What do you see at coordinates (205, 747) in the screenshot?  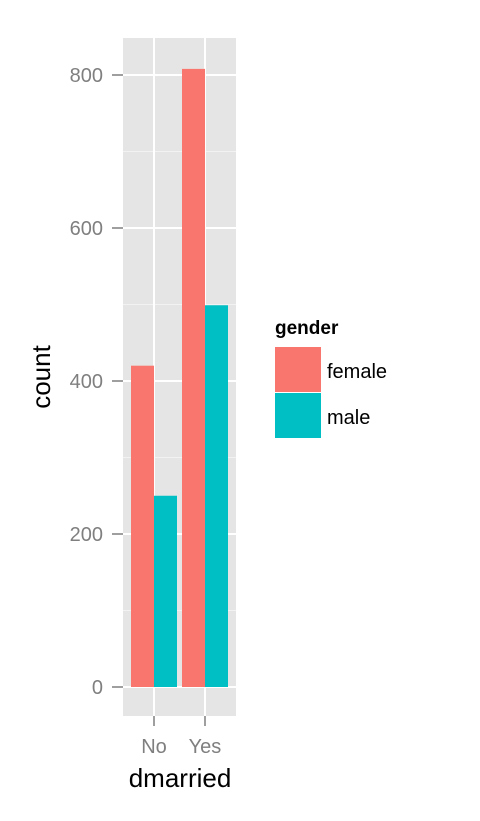 I see `x-tick-label: Yes` at bounding box center [205, 747].